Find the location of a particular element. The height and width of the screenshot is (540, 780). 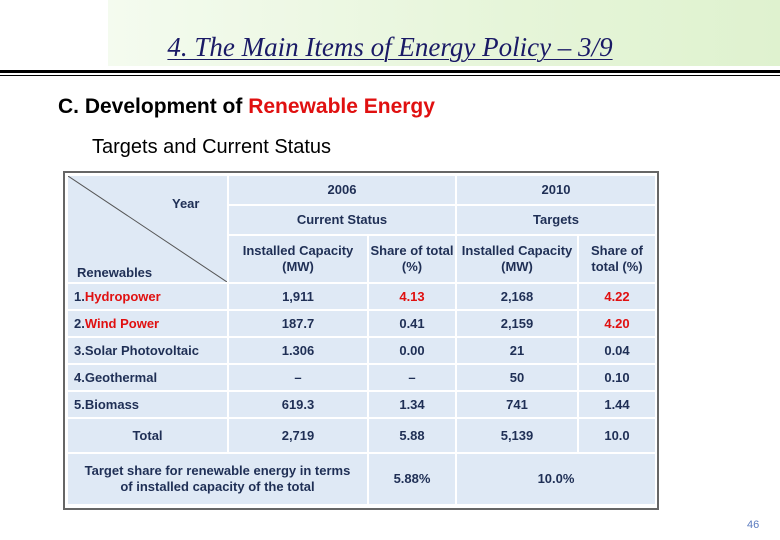

page-number: 46 is located at coordinates (753, 525).